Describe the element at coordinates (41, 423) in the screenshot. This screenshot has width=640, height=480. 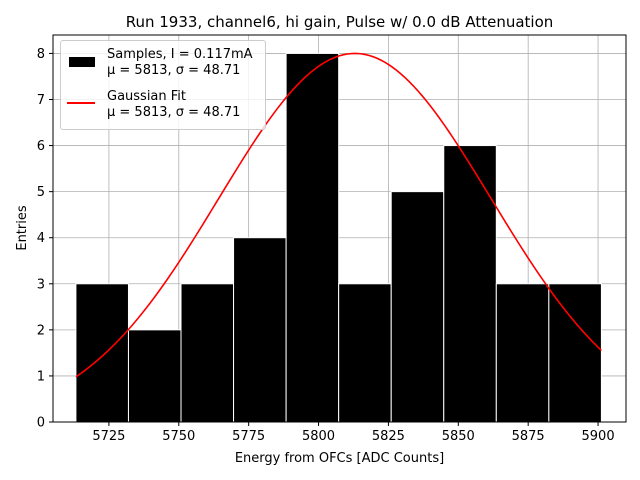
I see `y-tick-label: 0` at that location.